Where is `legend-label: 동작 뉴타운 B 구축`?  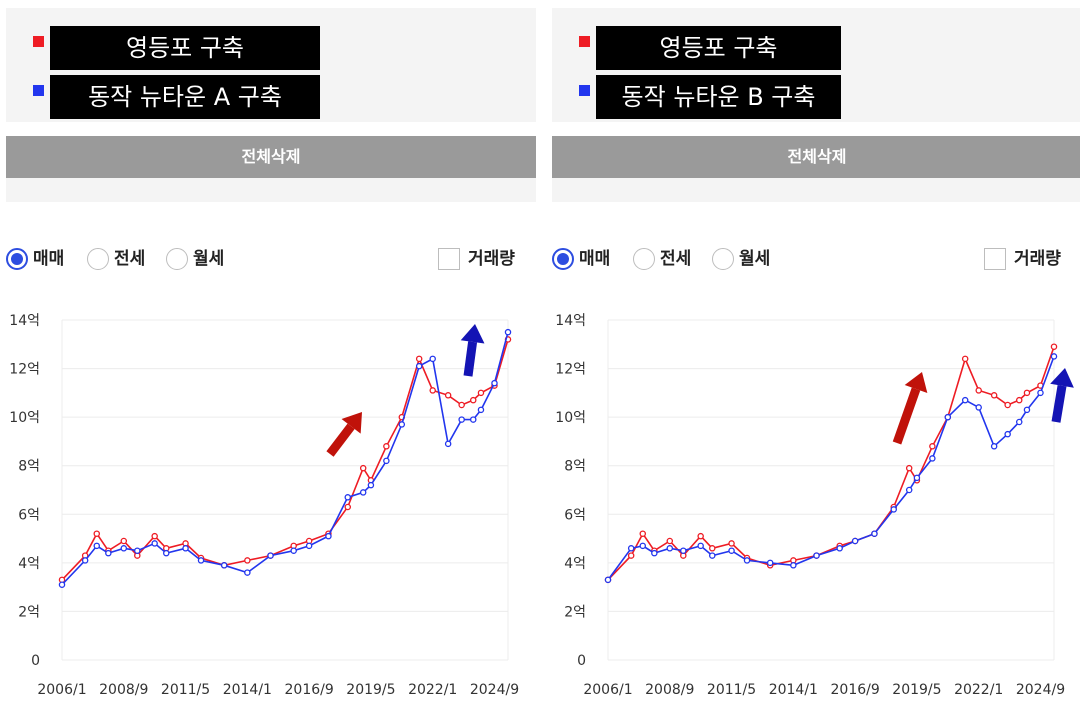 legend-label: 동작 뉴타운 B 구축 is located at coordinates (718, 97).